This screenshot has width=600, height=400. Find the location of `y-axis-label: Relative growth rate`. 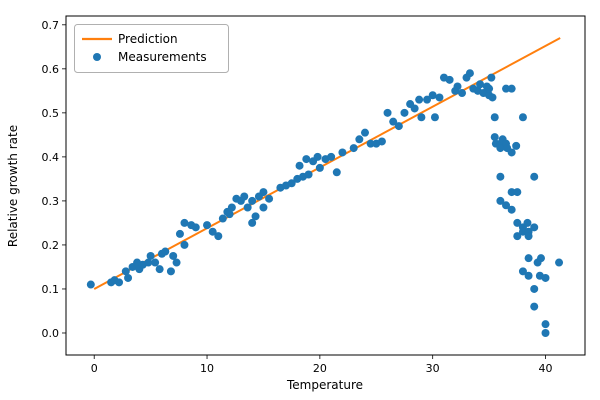

y-axis-label: Relative growth rate is located at coordinates (13, 186).